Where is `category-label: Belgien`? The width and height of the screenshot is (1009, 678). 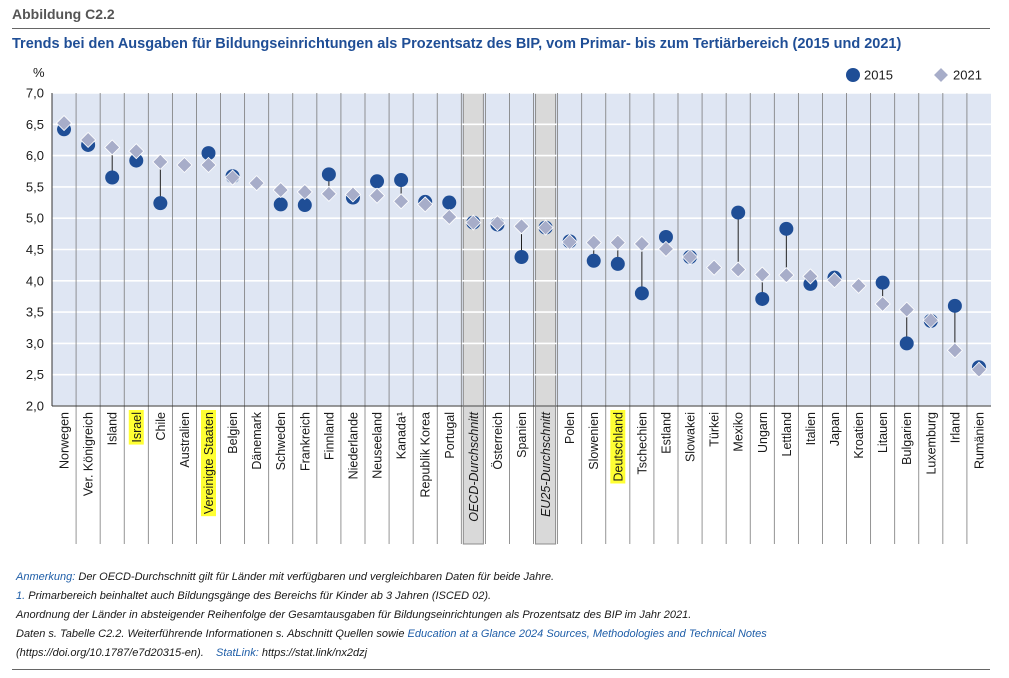 category-label: Belgien is located at coordinates (233, 433).